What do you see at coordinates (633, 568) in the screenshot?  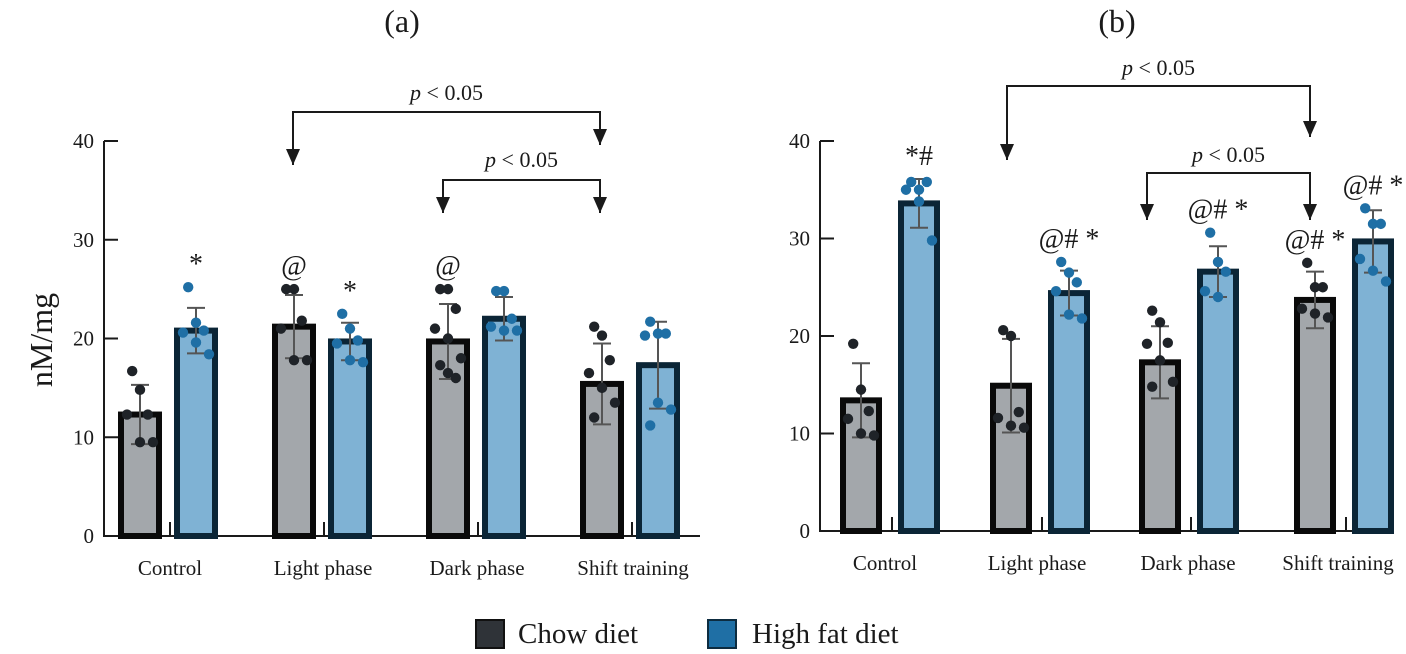 I see `x-tick-label: Shift training` at bounding box center [633, 568].